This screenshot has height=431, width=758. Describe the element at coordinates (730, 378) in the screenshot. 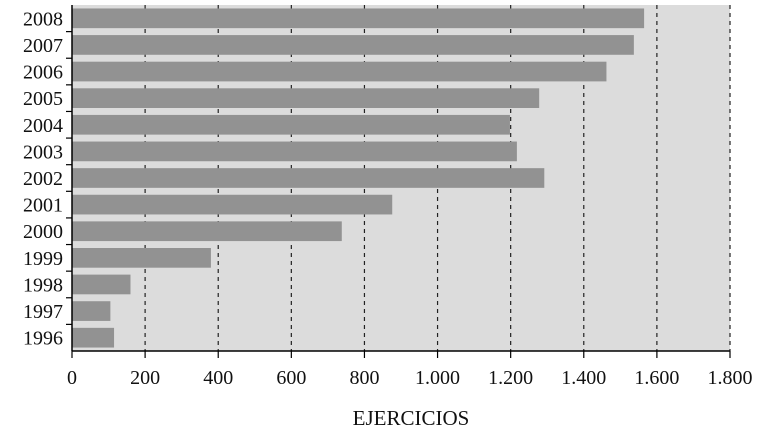

I see `x-tick-label-1800: 1.800` at that location.